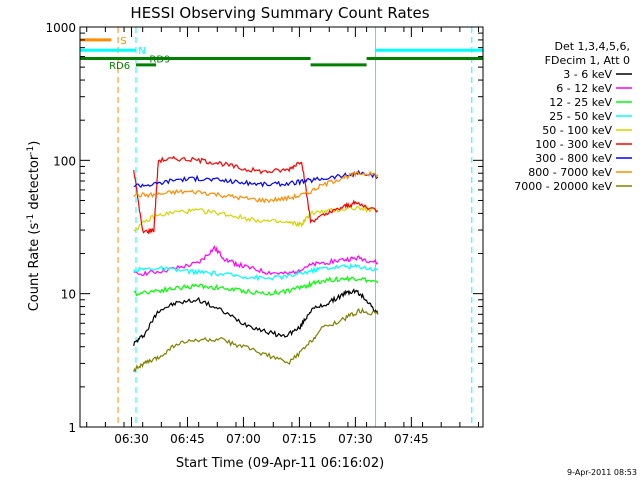 The width and height of the screenshot is (640, 480). What do you see at coordinates (299, 439) in the screenshot?
I see `x-tick-label-4: 07:15` at bounding box center [299, 439].